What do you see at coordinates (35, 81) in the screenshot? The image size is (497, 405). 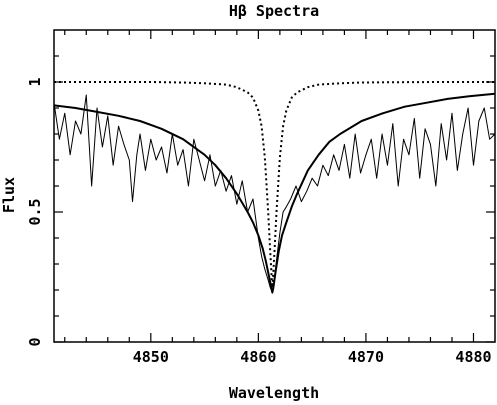 I see `y-tick-label: 1` at bounding box center [35, 81].